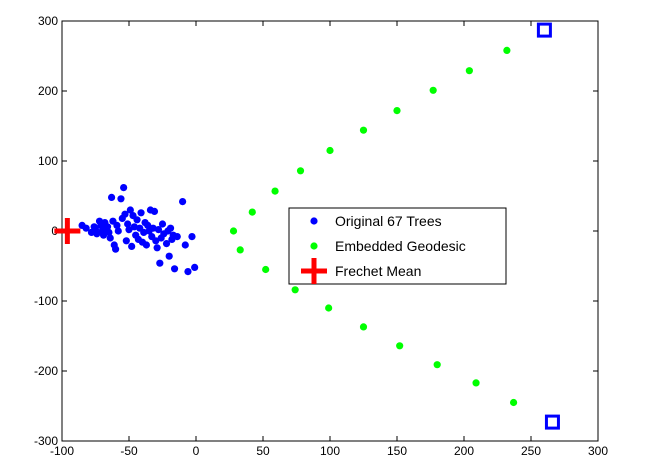 This screenshot has width=645, height=475. I want to click on x-tick-label: 300, so click(598, 451).